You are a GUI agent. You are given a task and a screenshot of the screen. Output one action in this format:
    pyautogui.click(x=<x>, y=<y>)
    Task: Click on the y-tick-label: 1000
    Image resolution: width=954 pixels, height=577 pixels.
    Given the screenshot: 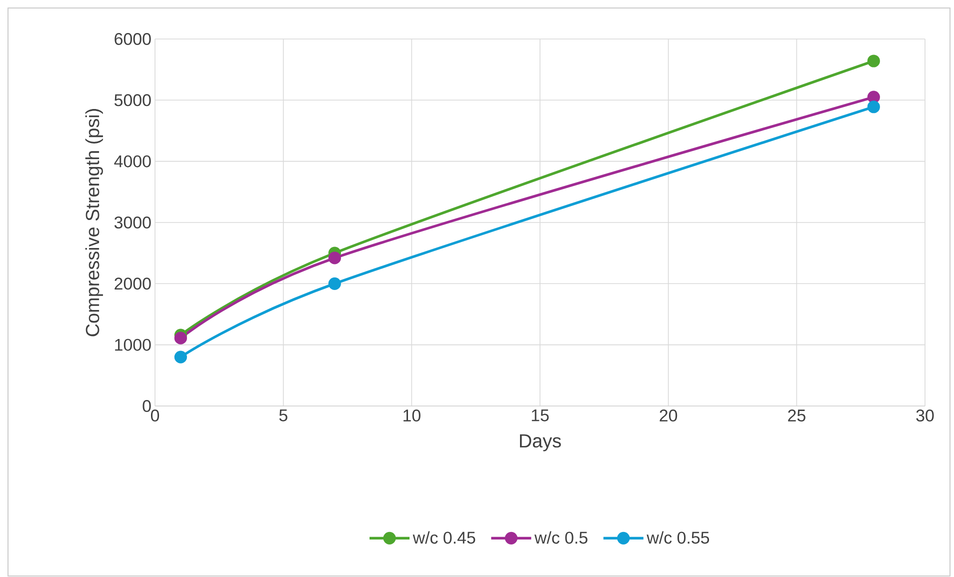 What is the action you would take?
    pyautogui.click(x=133, y=344)
    